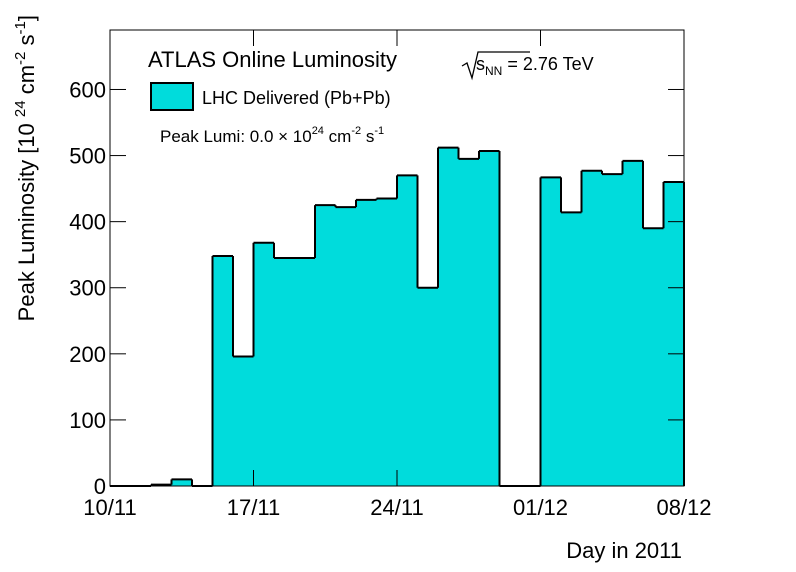  What do you see at coordinates (253, 507) in the screenshot?
I see `x-tick-label: 17/11` at bounding box center [253, 507].